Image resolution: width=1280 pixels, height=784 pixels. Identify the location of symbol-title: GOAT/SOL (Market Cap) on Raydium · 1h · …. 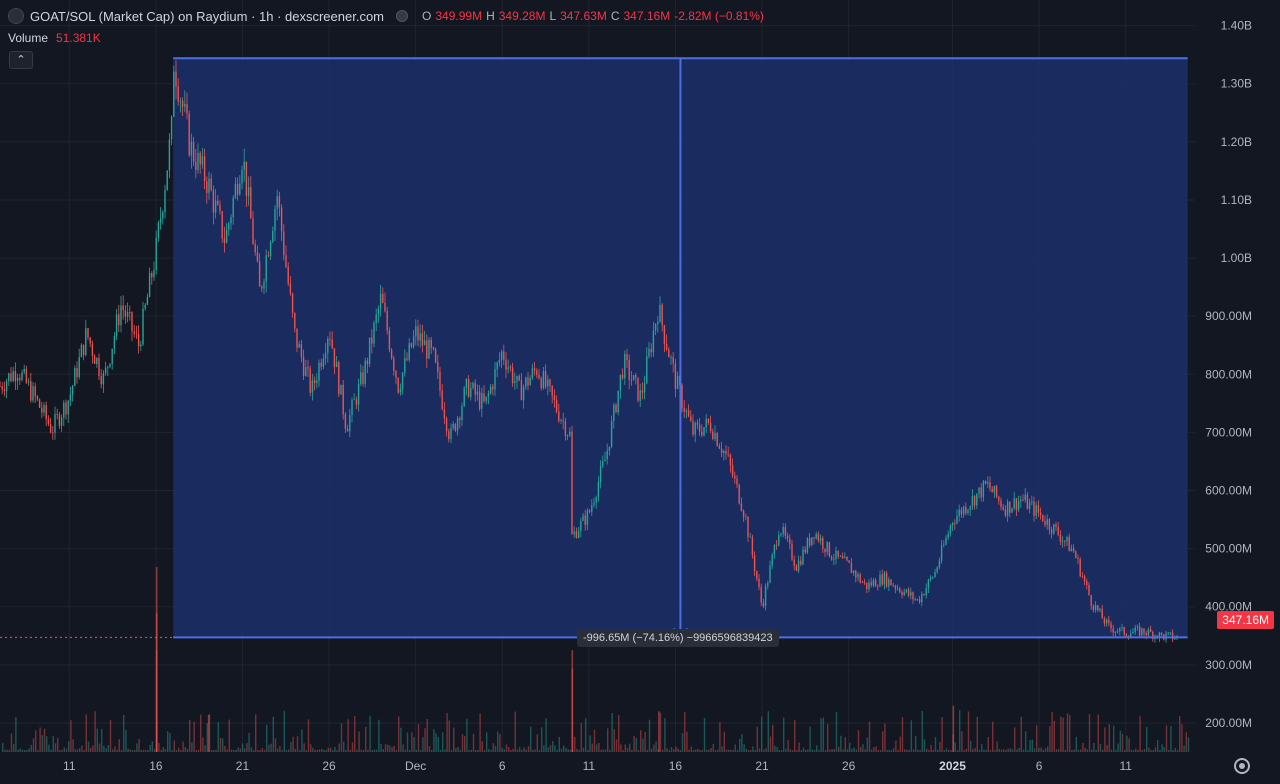
(207, 16).